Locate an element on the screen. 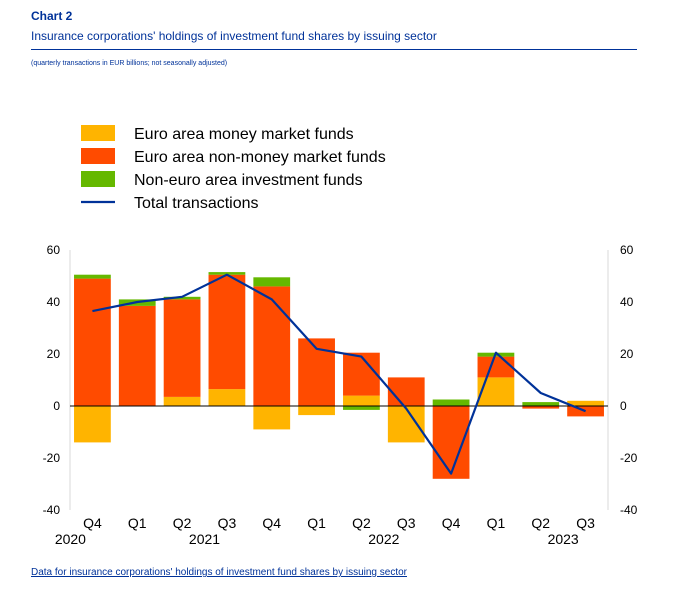 This screenshot has width=689, height=595. y-tick-label-left: 20 is located at coordinates (54, 354).